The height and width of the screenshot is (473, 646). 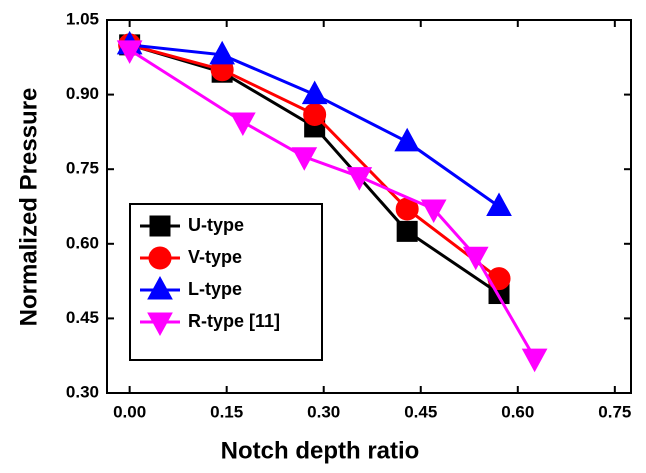 I want to click on y-tick-label: 0.75, so click(x=82, y=168).